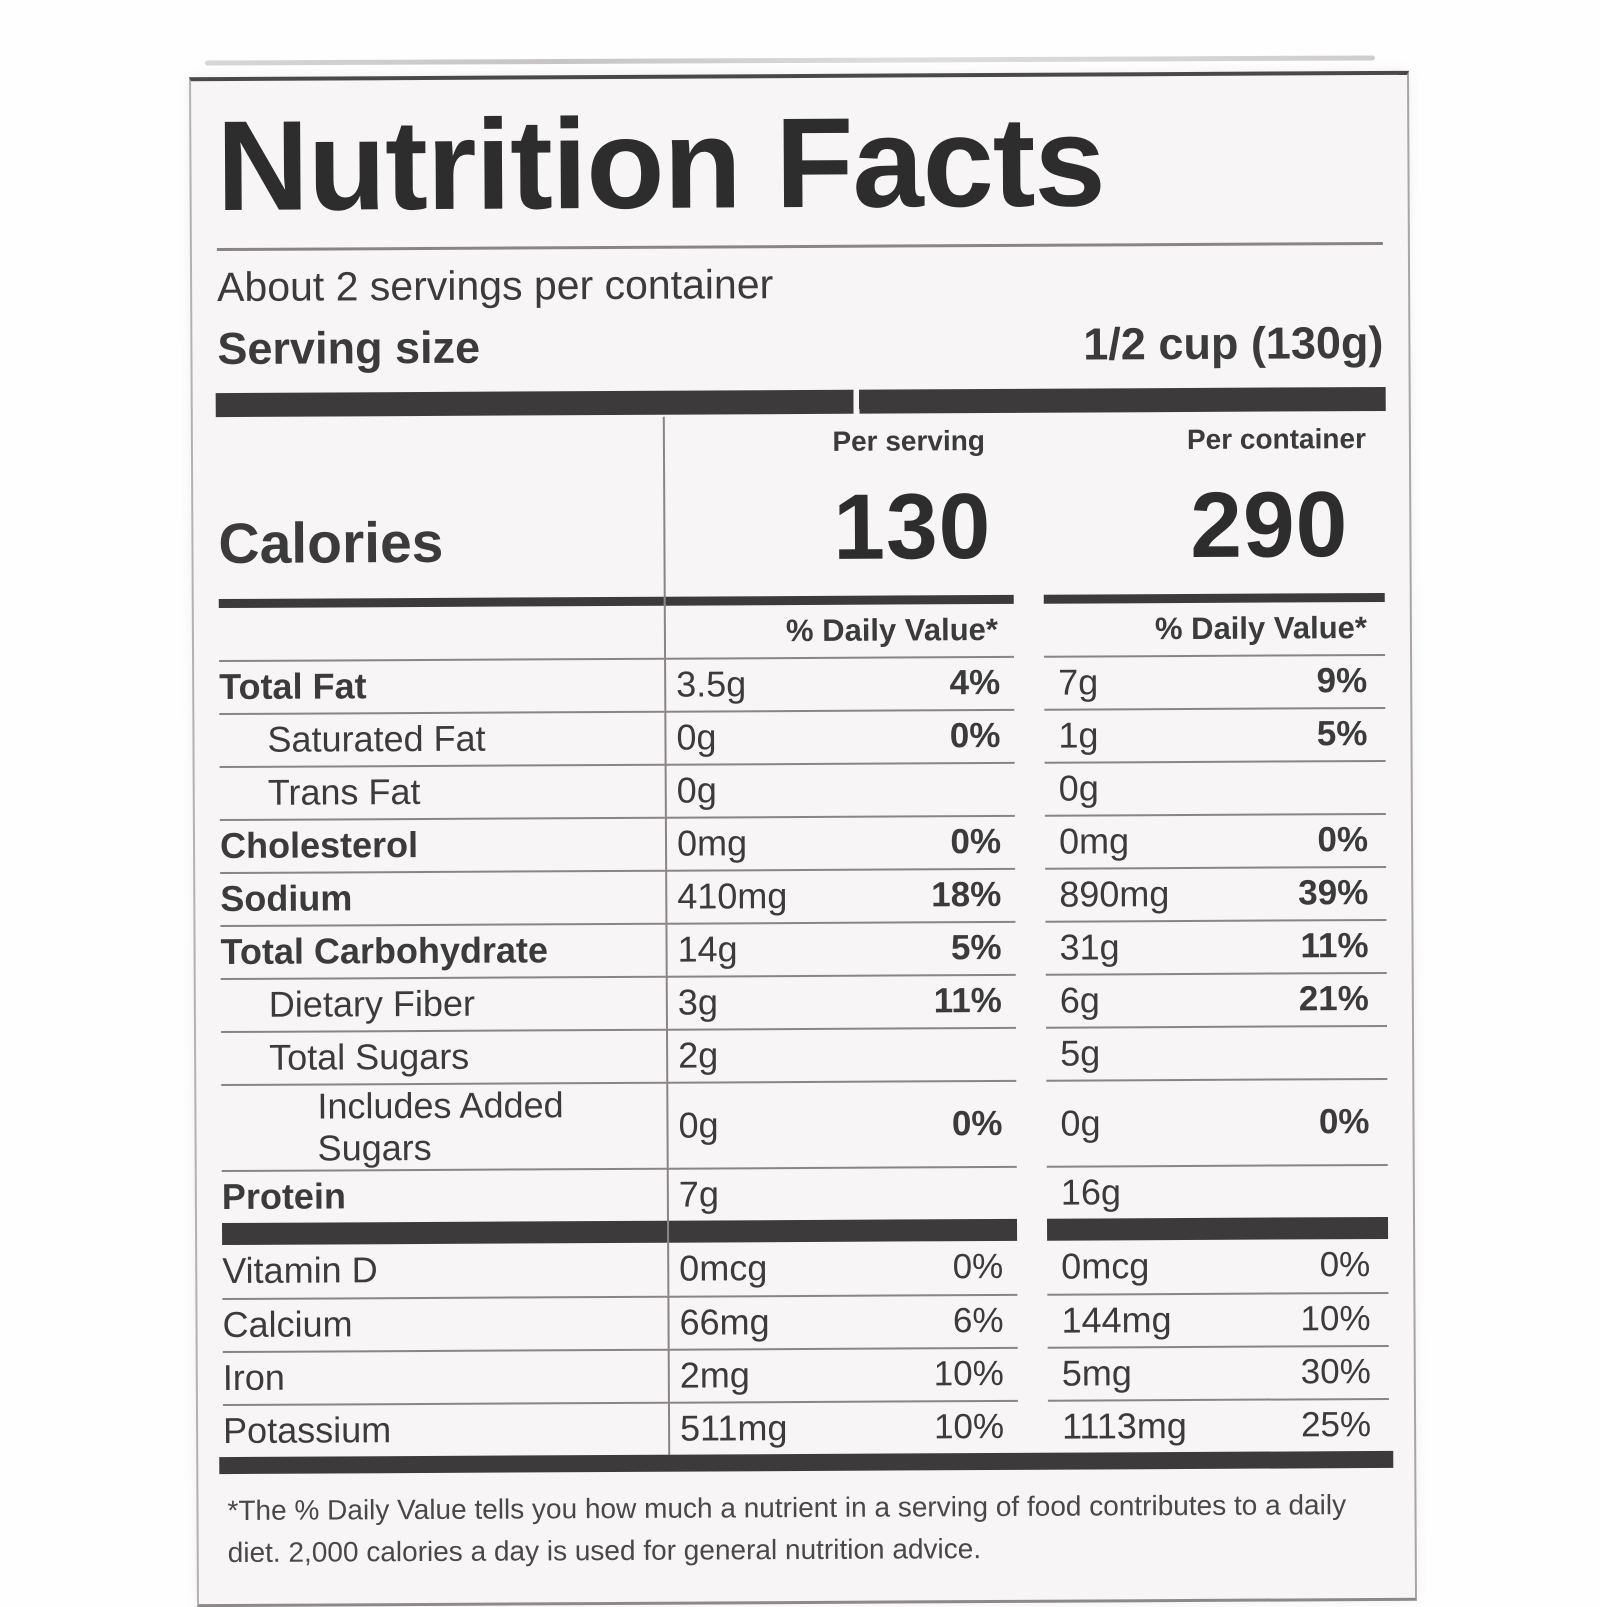 Image resolution: width=1600 pixels, height=1607 pixels. What do you see at coordinates (1080, 1053) in the screenshot?
I see `per-container-amount: 5g` at bounding box center [1080, 1053].